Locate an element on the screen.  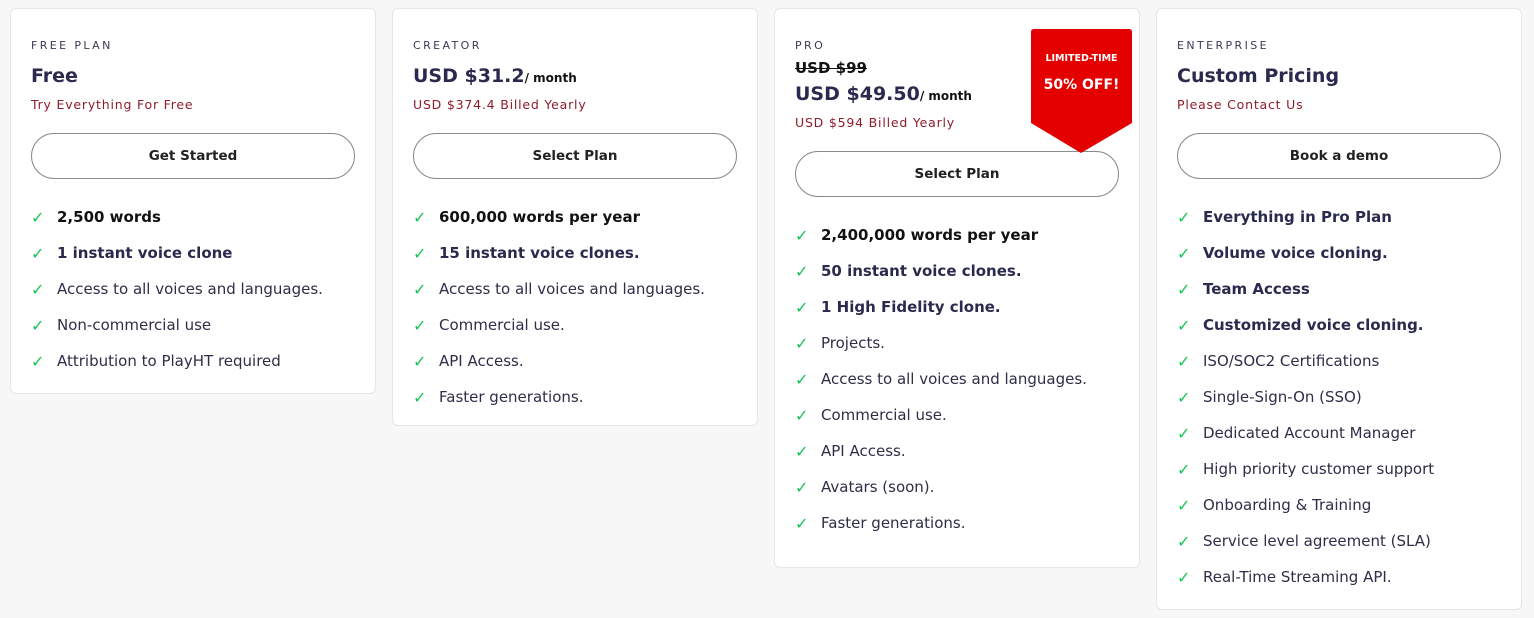
feature-item: ✓ 15 instant voice clones. is located at coordinates (575, 253).